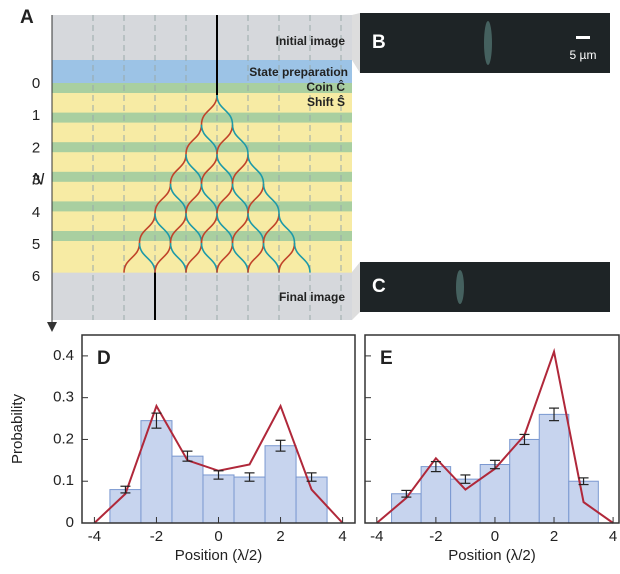  What do you see at coordinates (325, 86) in the screenshot?
I see `caption: Coin Ĉ` at bounding box center [325, 86].